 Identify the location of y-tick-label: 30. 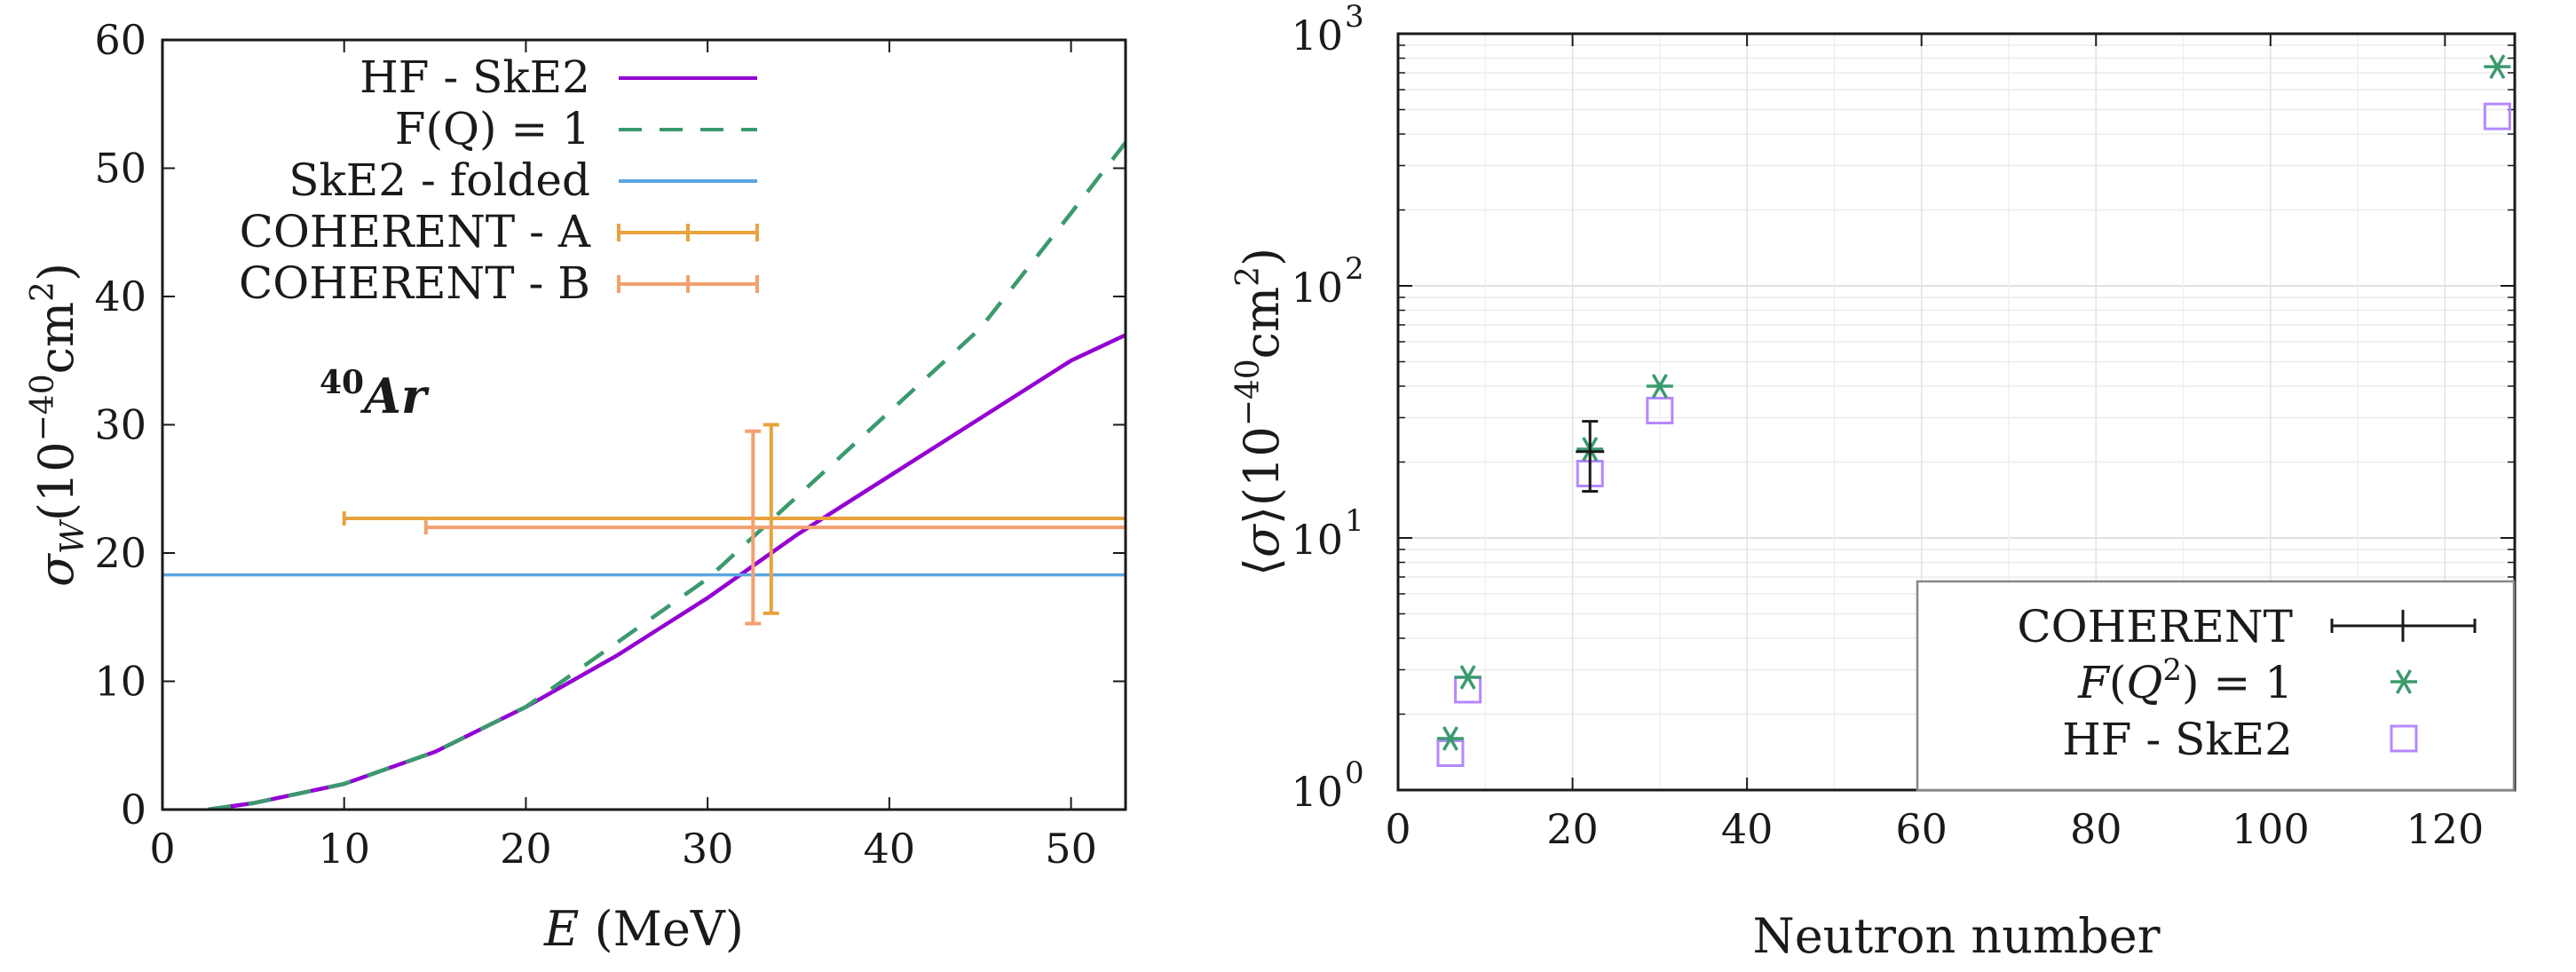
(120, 425).